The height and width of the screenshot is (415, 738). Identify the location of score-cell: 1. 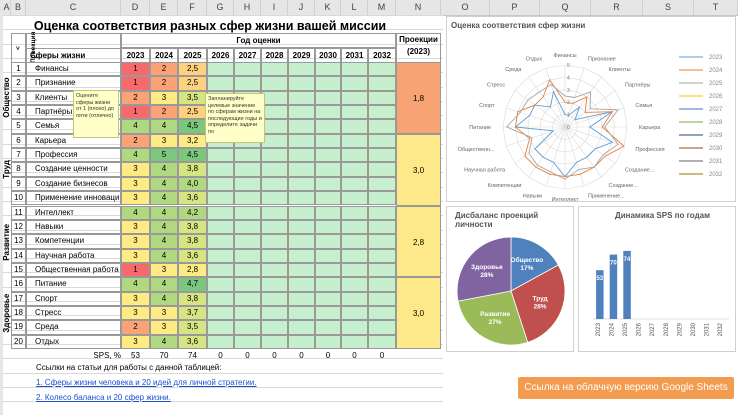
(135, 83).